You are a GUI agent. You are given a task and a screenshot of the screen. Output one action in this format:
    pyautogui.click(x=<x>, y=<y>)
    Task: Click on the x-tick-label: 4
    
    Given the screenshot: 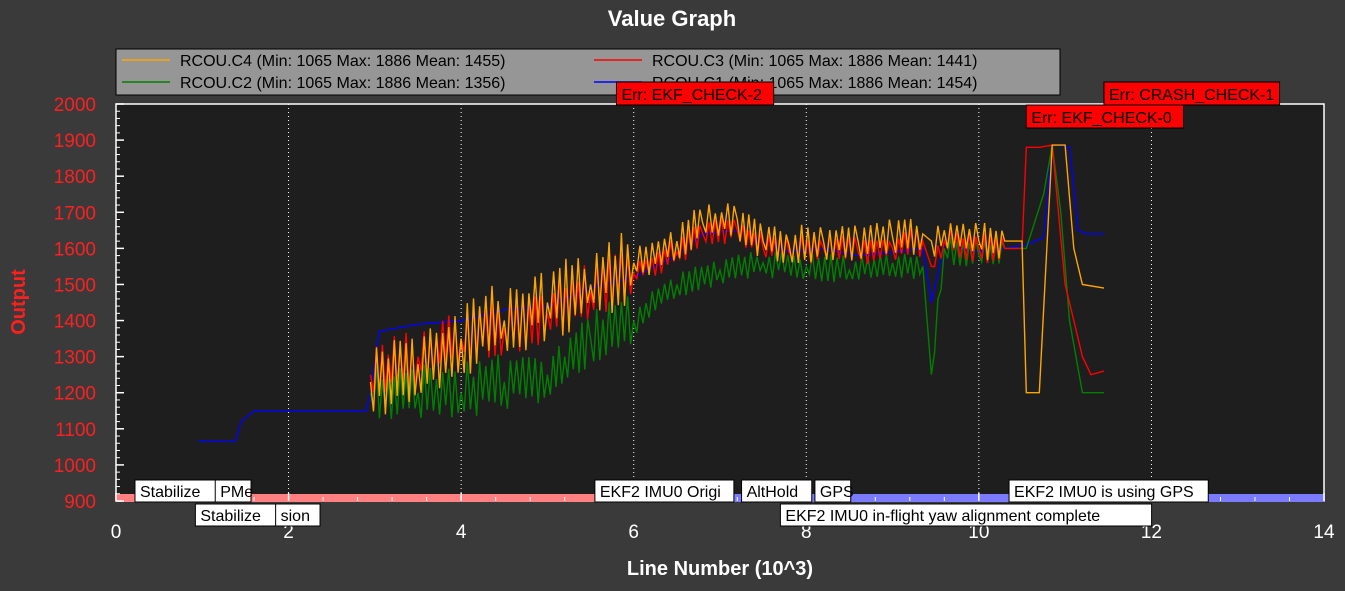 What is the action you would take?
    pyautogui.click(x=461, y=532)
    